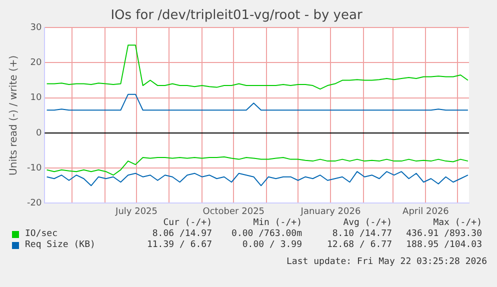 The image size is (497, 287). What do you see at coordinates (187, 223) in the screenshot?
I see `text: Cur (-/+)` at bounding box center [187, 223].